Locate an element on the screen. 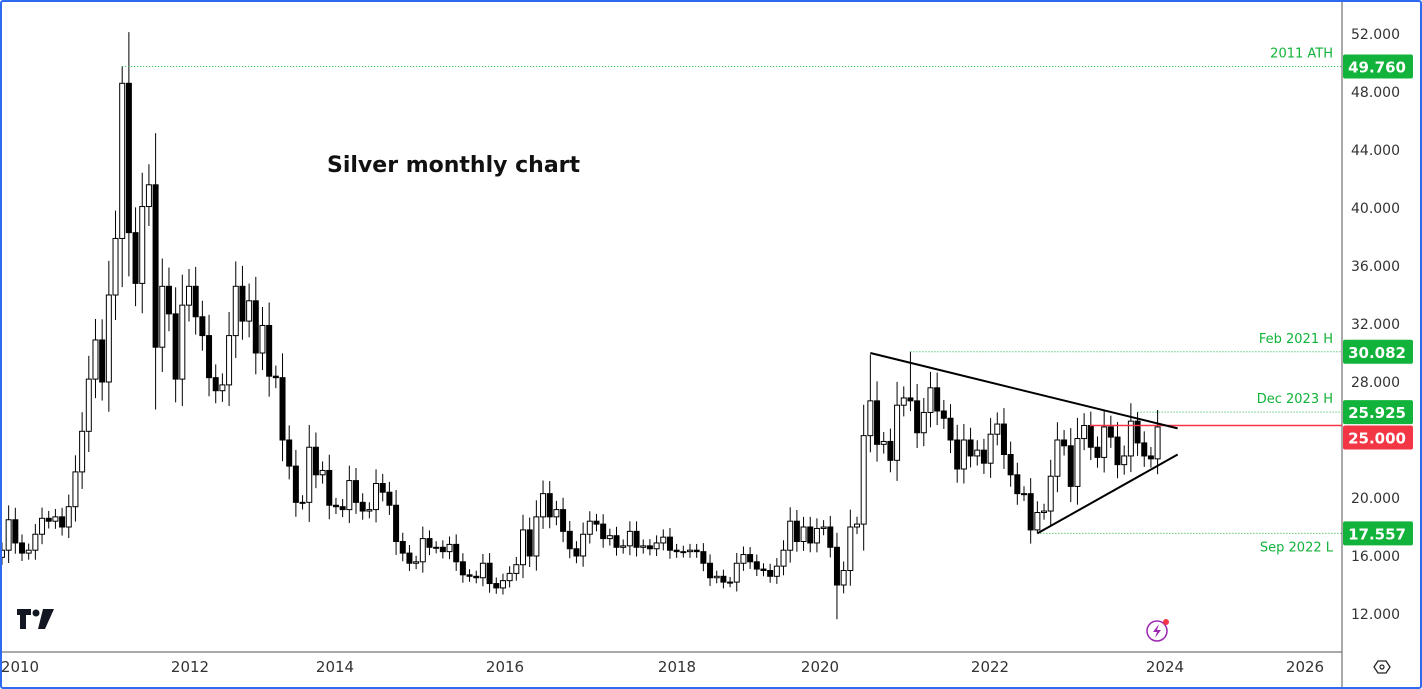  y-tick-label: 40.000 is located at coordinates (1375, 209).